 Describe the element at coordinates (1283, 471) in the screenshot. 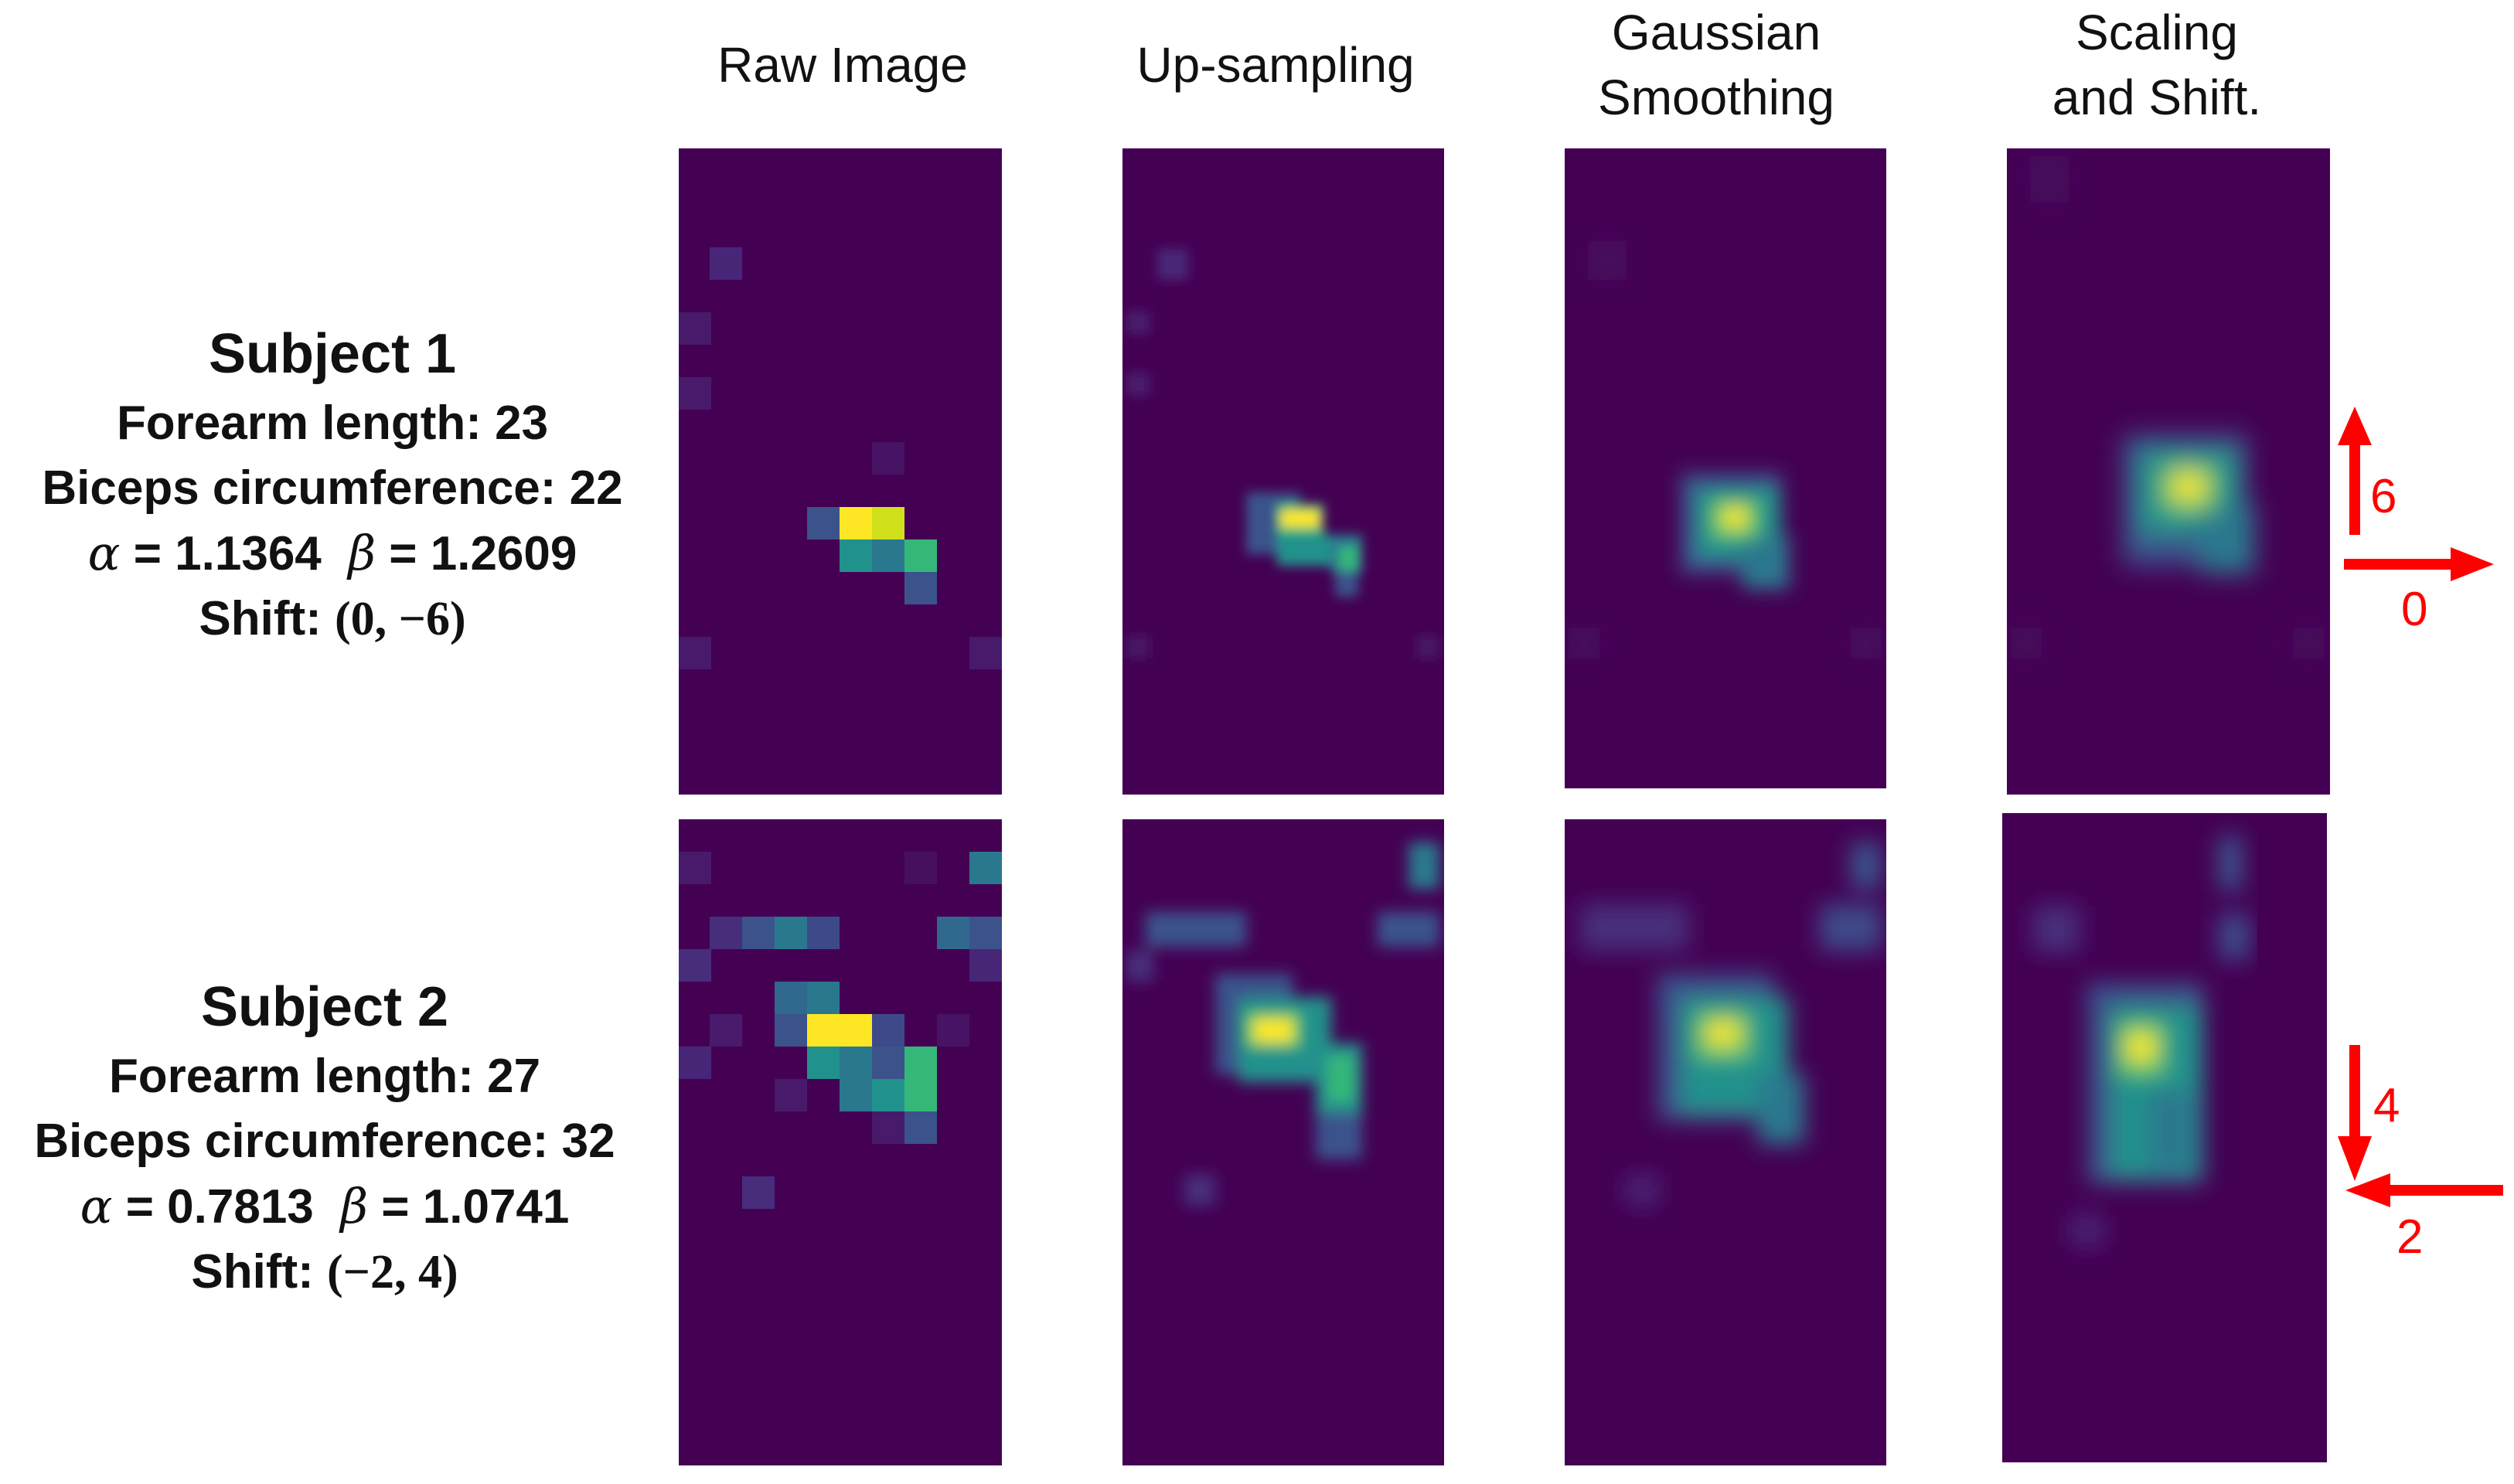

I see `subject-1-up-sampling-heatmap` at that location.